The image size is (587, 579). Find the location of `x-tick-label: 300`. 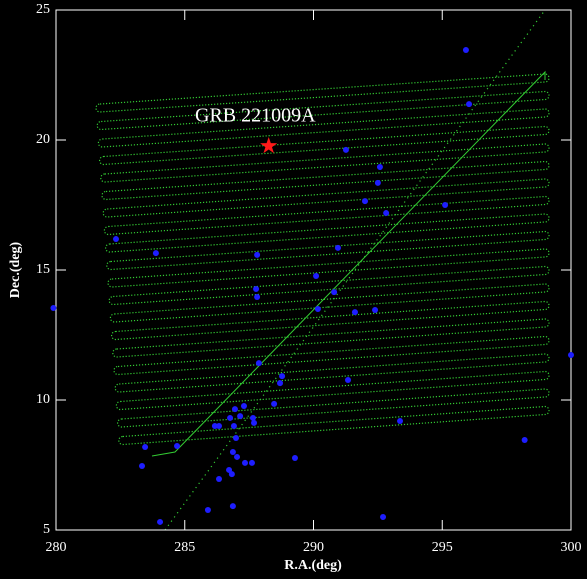

x-tick-label: 300 is located at coordinates (571, 547).